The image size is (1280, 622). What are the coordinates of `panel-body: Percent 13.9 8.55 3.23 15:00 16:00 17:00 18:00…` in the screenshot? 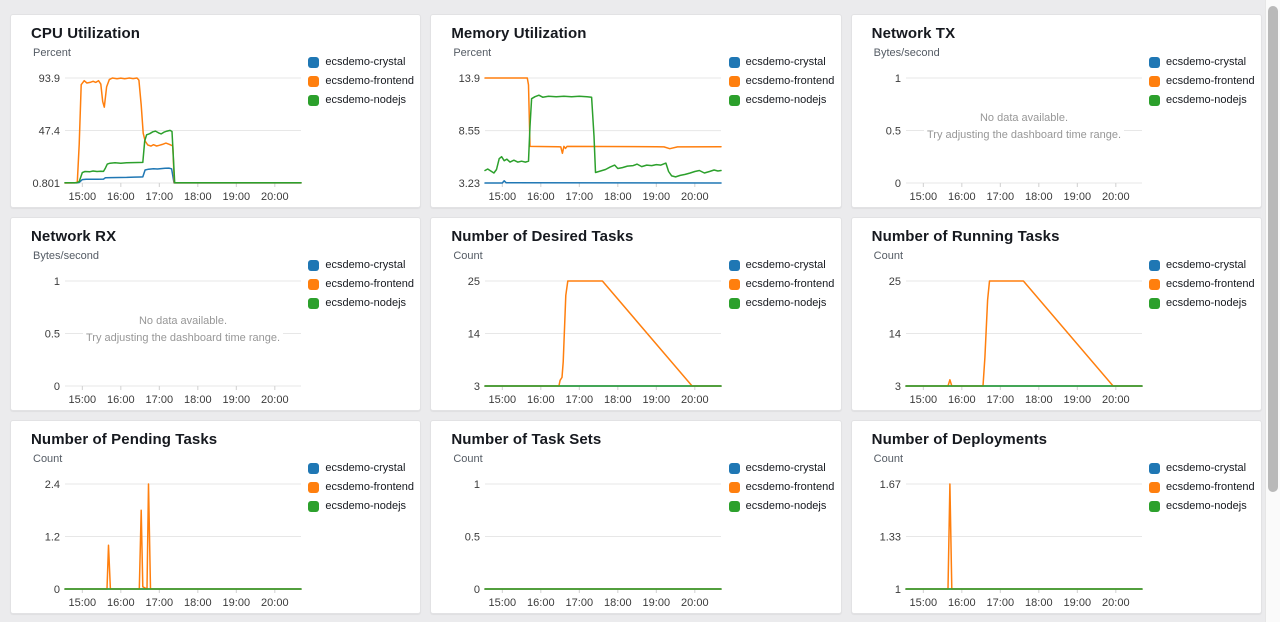 It's located at (635, 124).